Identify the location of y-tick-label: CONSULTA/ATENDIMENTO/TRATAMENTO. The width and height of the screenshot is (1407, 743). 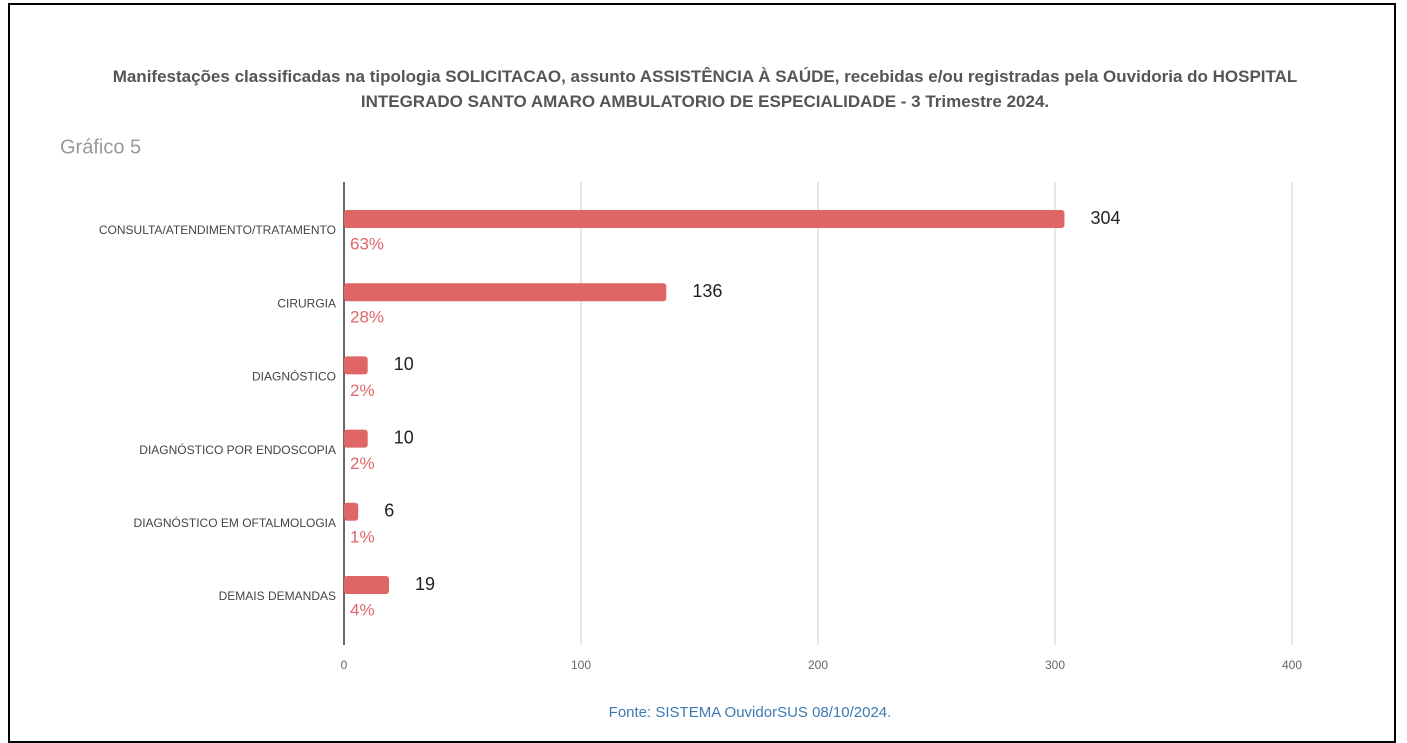
(217, 230).